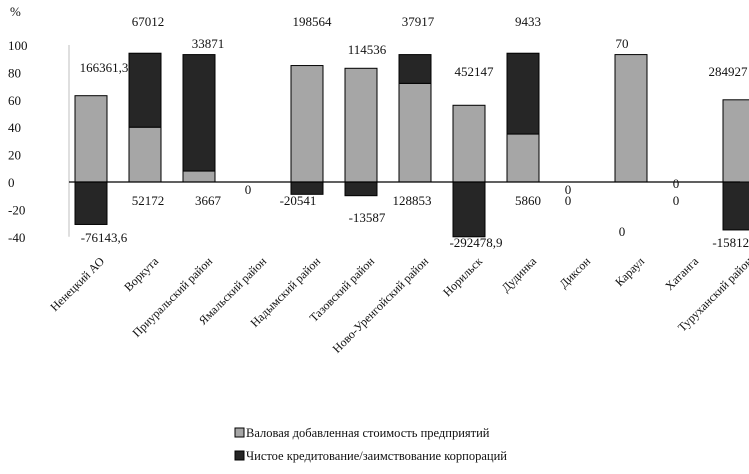 This screenshot has width=749, height=474. What do you see at coordinates (208, 43) in the screenshot?
I see `data-label-top: 33871` at bounding box center [208, 43].